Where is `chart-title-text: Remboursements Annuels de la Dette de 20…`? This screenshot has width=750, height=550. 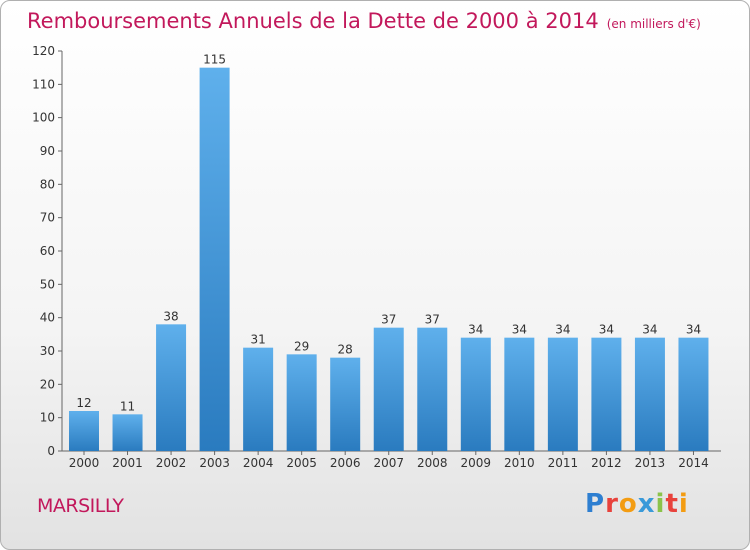
chart-title-text: Remboursements Annuels de la Dette de 20… is located at coordinates (313, 21).